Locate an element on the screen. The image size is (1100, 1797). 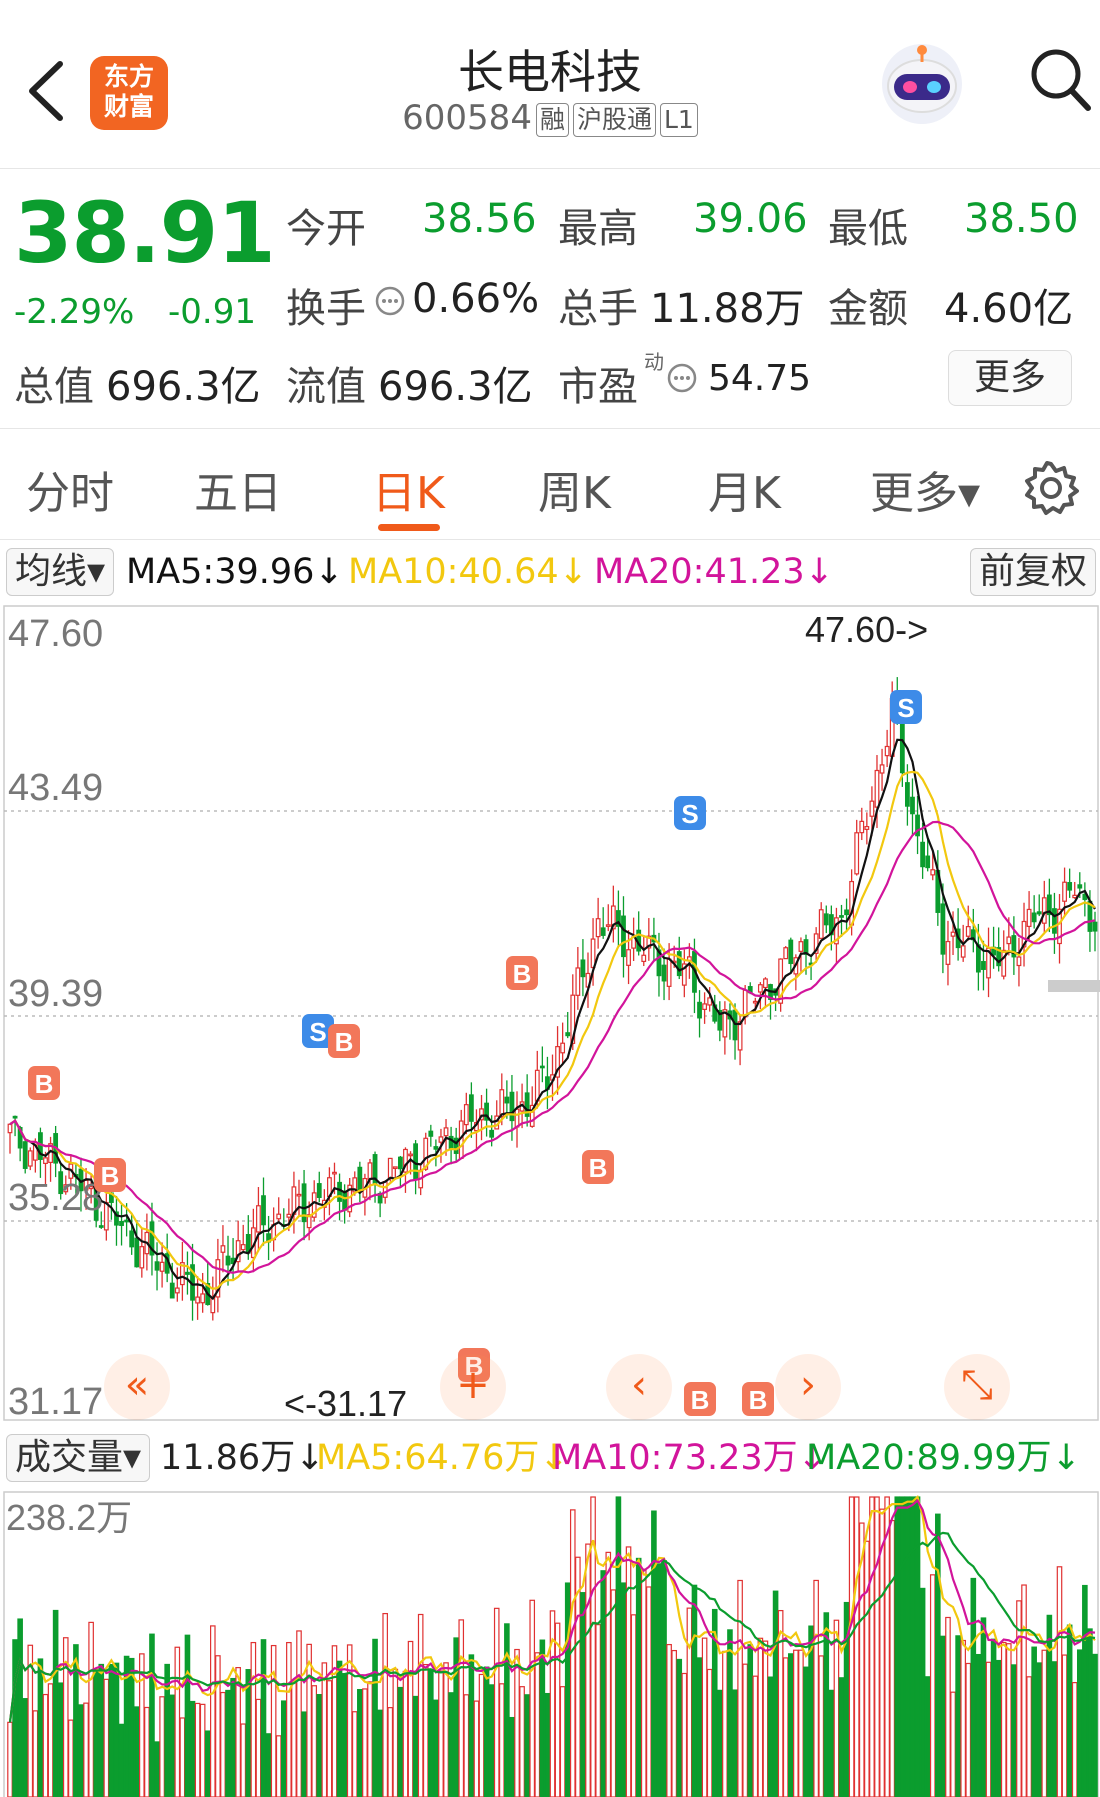
nav-add-icon: + is located at coordinates (473, 1387).